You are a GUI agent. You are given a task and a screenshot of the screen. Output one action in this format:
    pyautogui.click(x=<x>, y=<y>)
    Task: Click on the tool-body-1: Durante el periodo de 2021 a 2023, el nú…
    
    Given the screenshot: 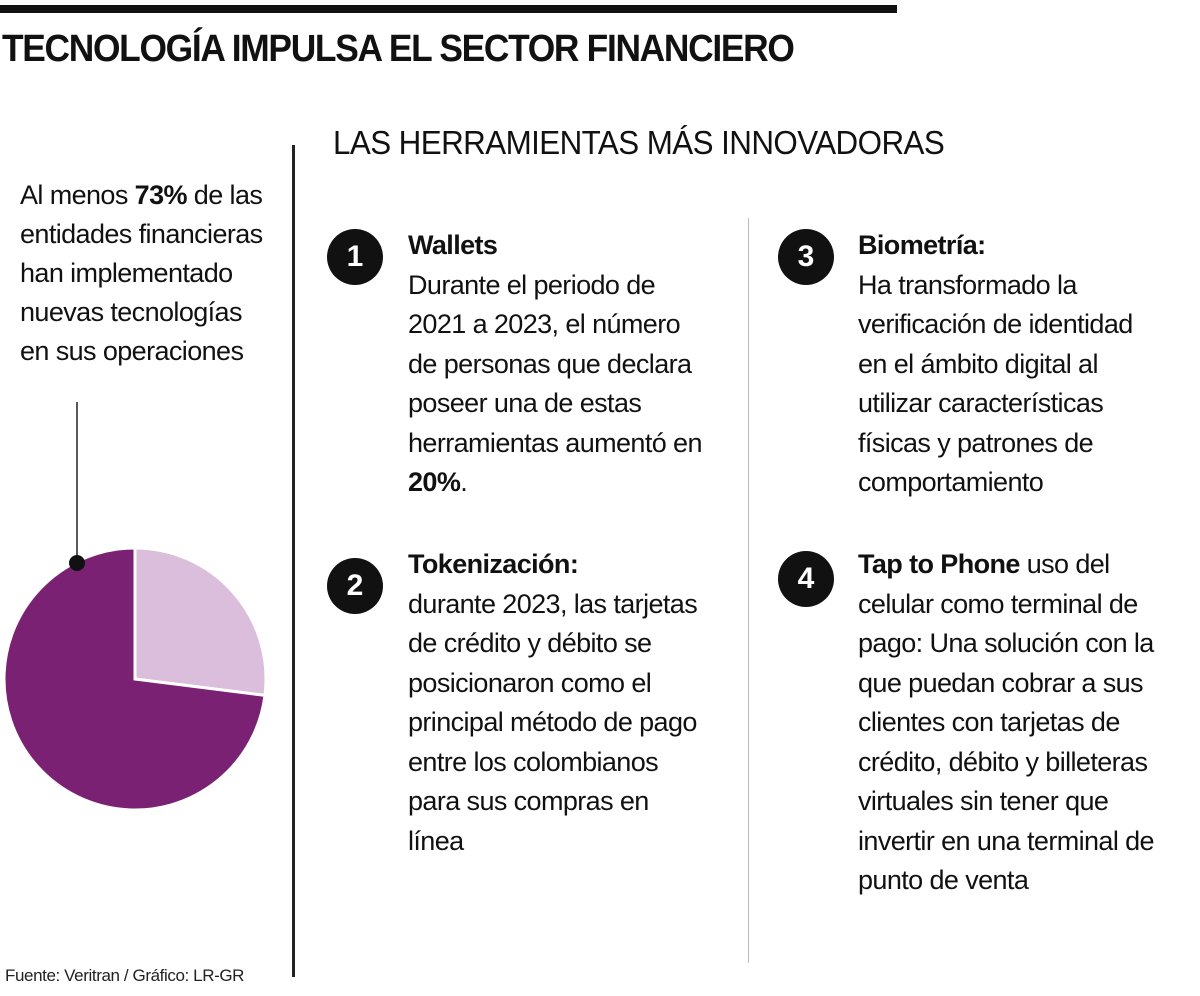 What is the action you would take?
    pyautogui.click(x=555, y=363)
    